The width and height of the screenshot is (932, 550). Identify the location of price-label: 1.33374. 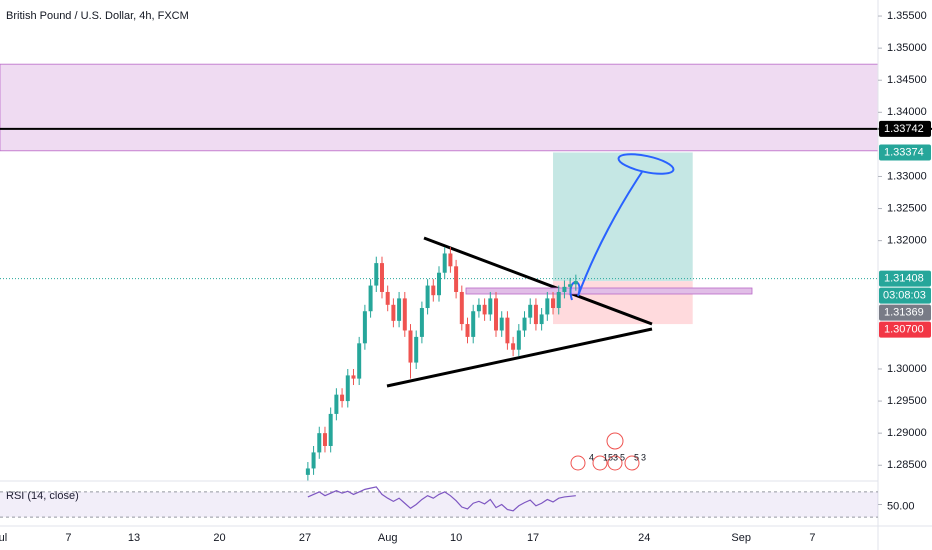
(904, 152).